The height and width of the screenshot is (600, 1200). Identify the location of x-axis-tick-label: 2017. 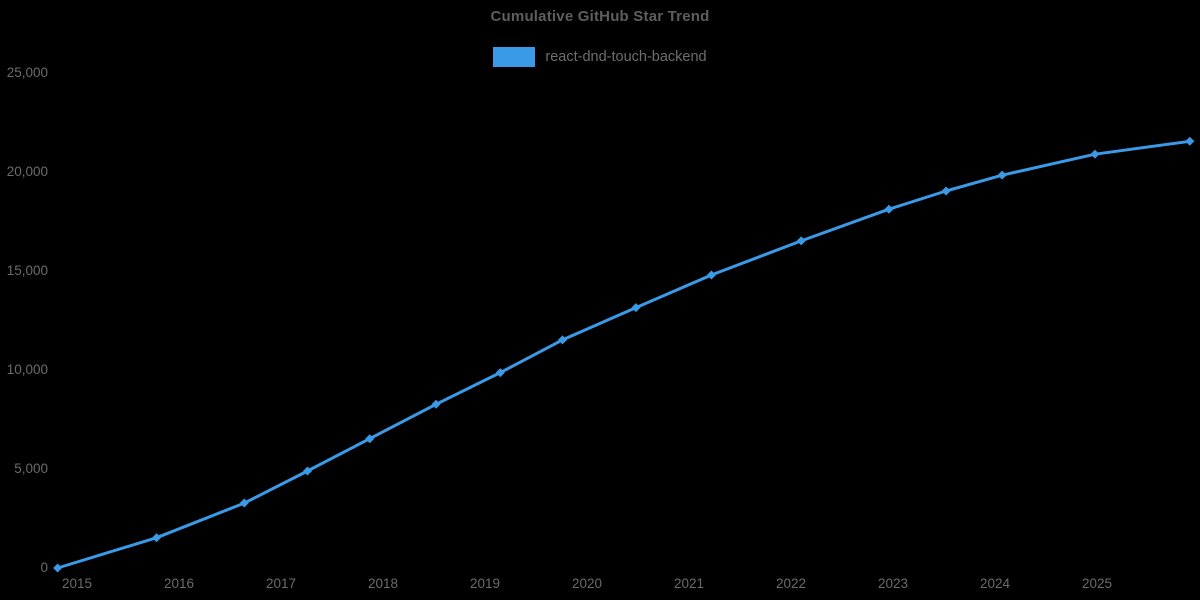
(281, 583).